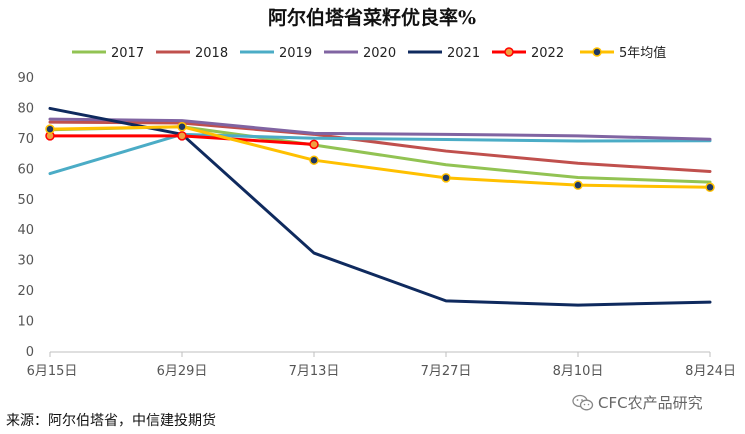  I want to click on legend-label: 2019, so click(295, 53).